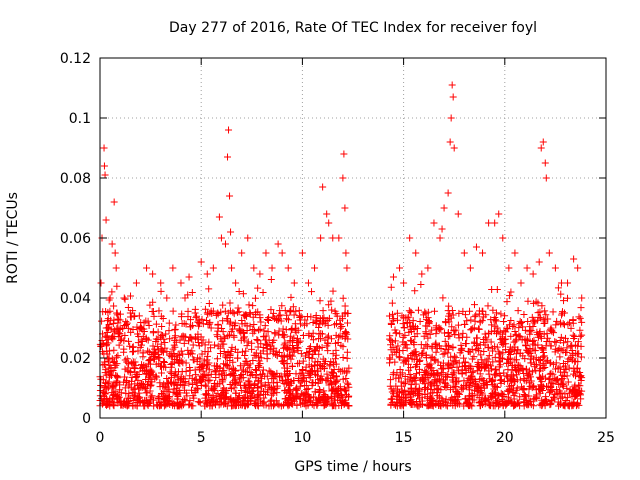 This screenshot has height=480, width=640. Describe the element at coordinates (80, 119) in the screenshot. I see `y-tick-label: 0.1` at that location.